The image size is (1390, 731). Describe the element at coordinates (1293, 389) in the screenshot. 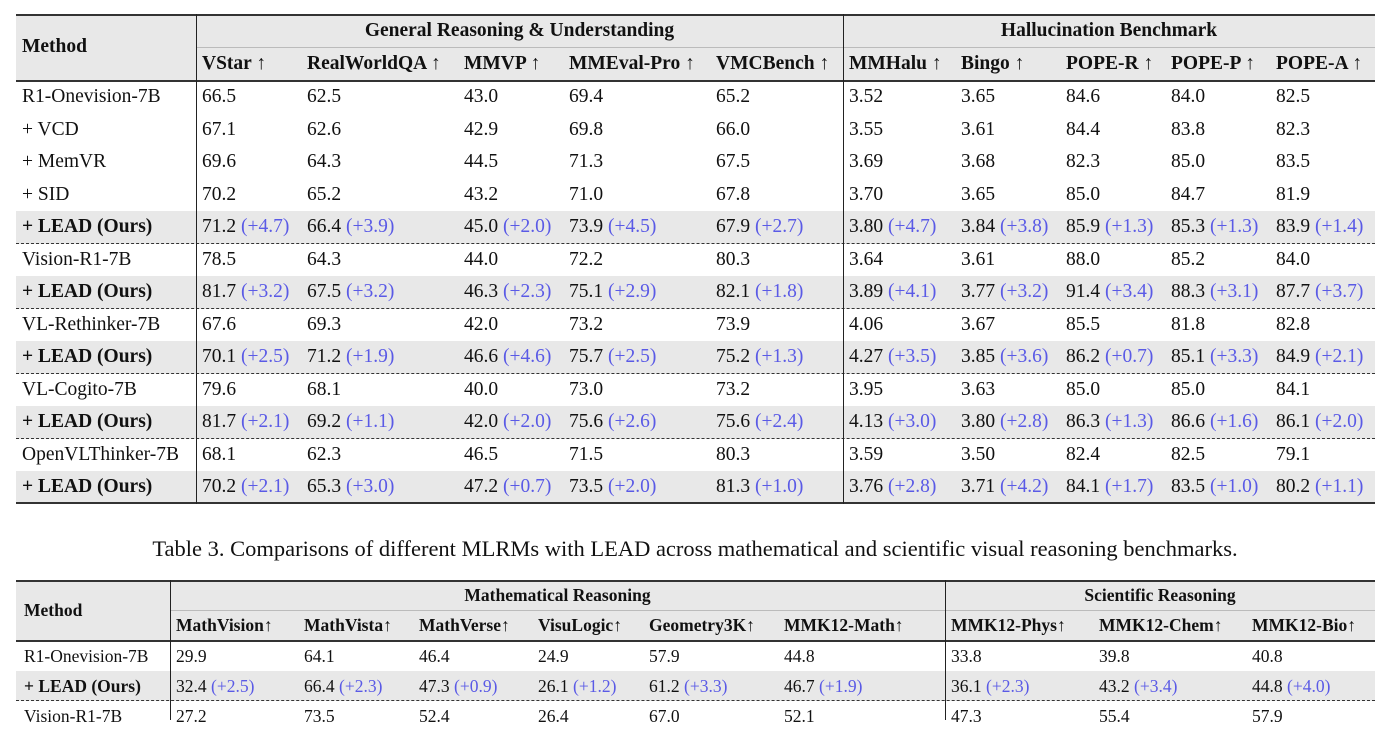

I see `score-value: 84.1` at that location.